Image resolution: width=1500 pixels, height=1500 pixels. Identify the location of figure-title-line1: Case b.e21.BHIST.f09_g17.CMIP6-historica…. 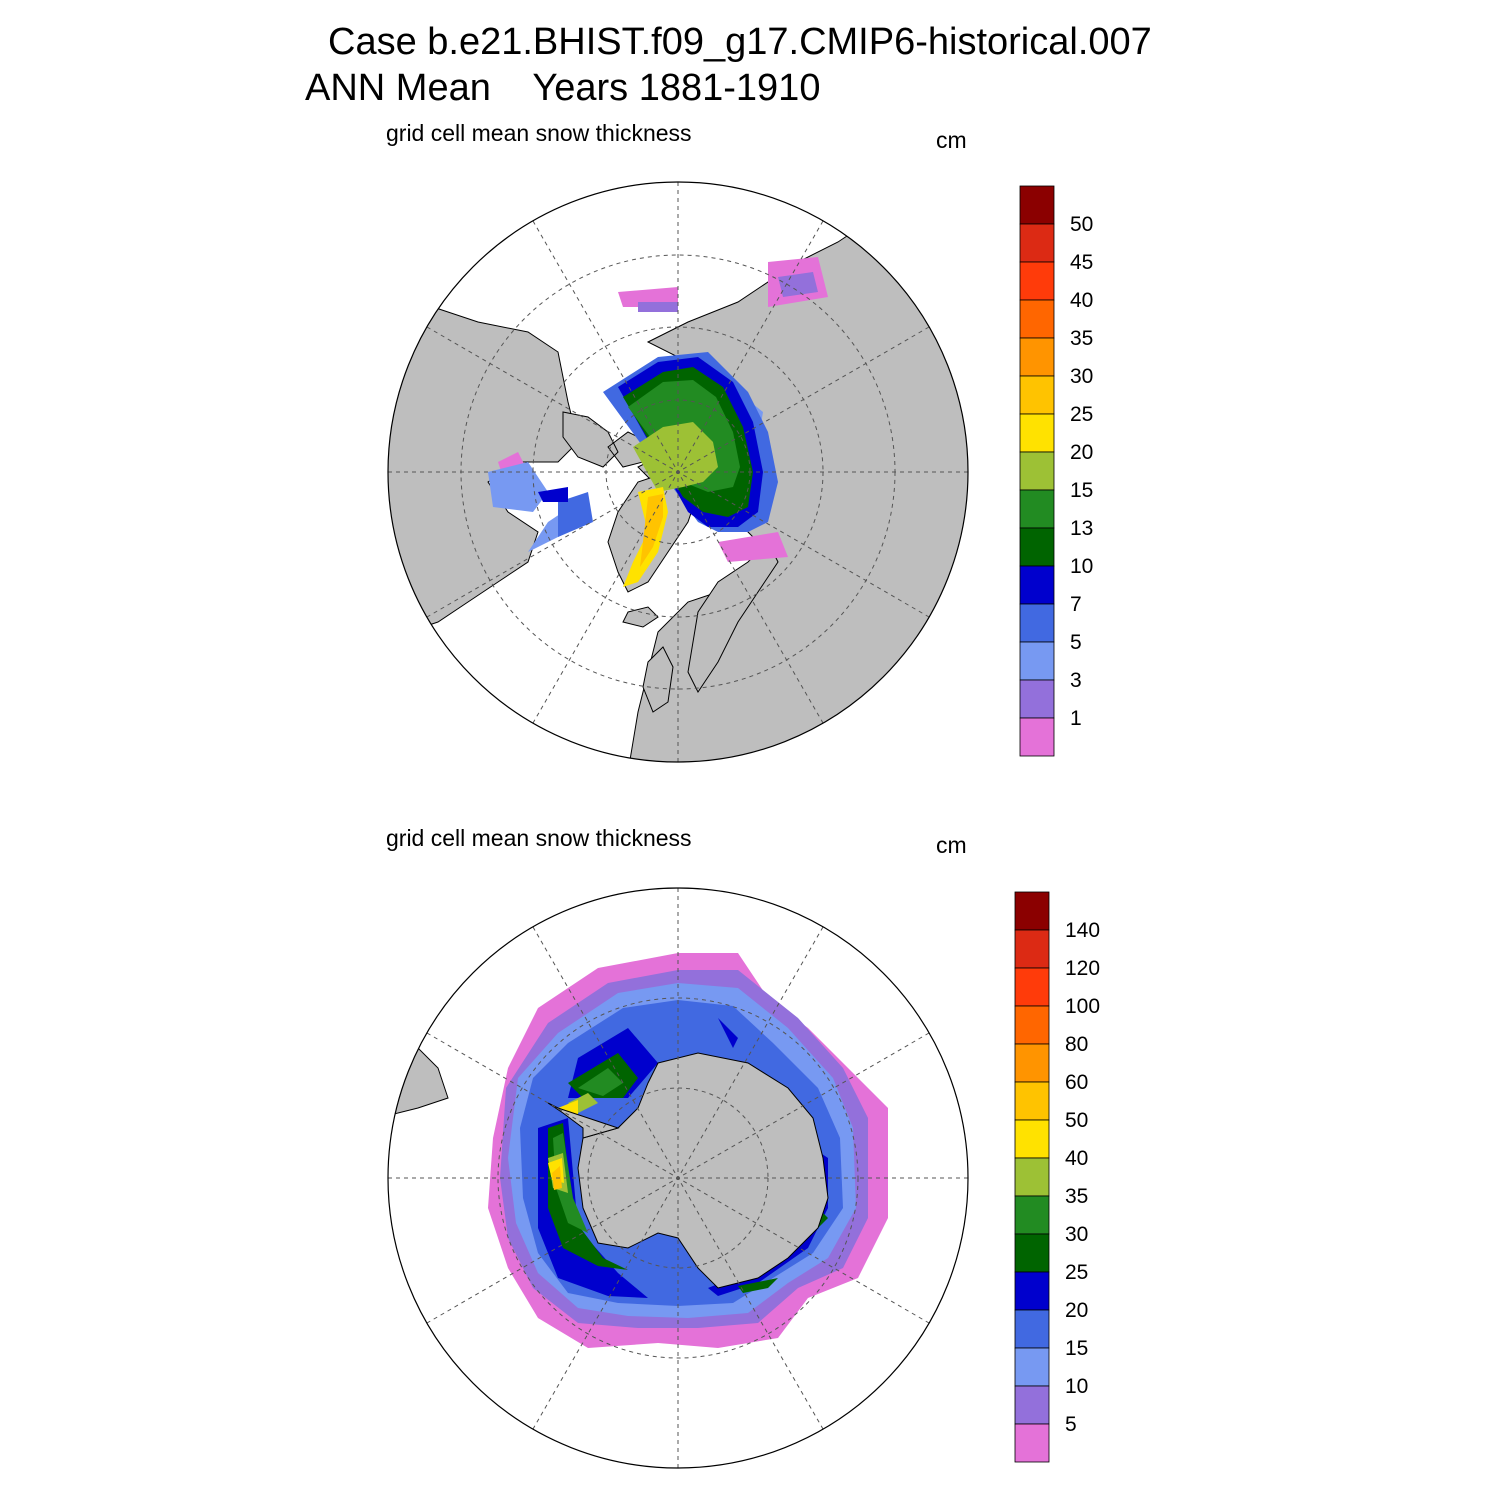
(740, 42).